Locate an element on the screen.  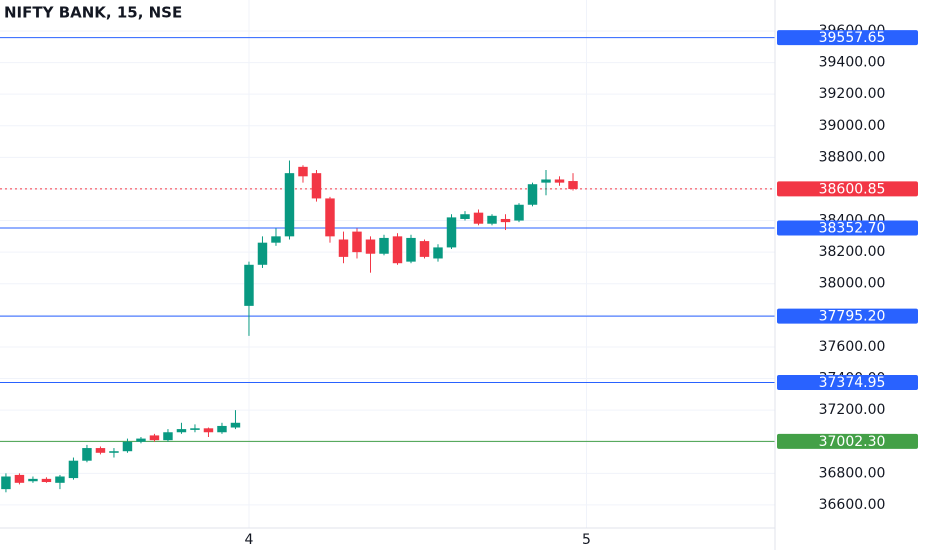
y-tick-label: 37200.00 is located at coordinates (852, 410).